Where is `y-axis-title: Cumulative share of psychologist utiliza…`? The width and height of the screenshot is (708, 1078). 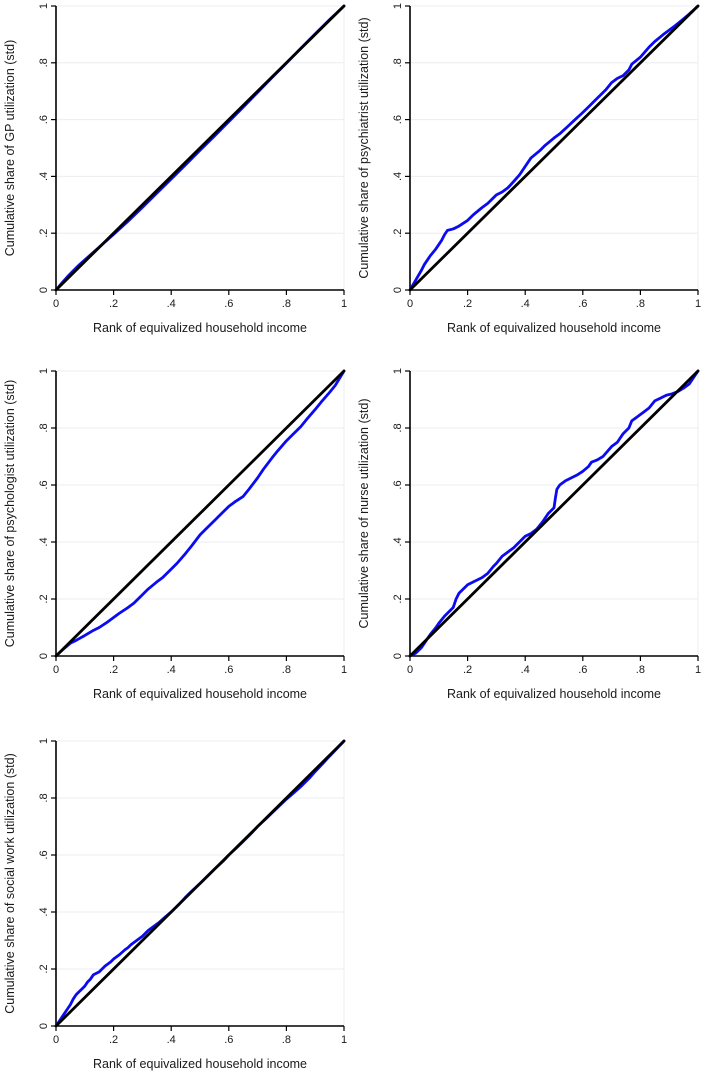 y-axis-title: Cumulative share of psychologist utiliza… is located at coordinates (10, 513).